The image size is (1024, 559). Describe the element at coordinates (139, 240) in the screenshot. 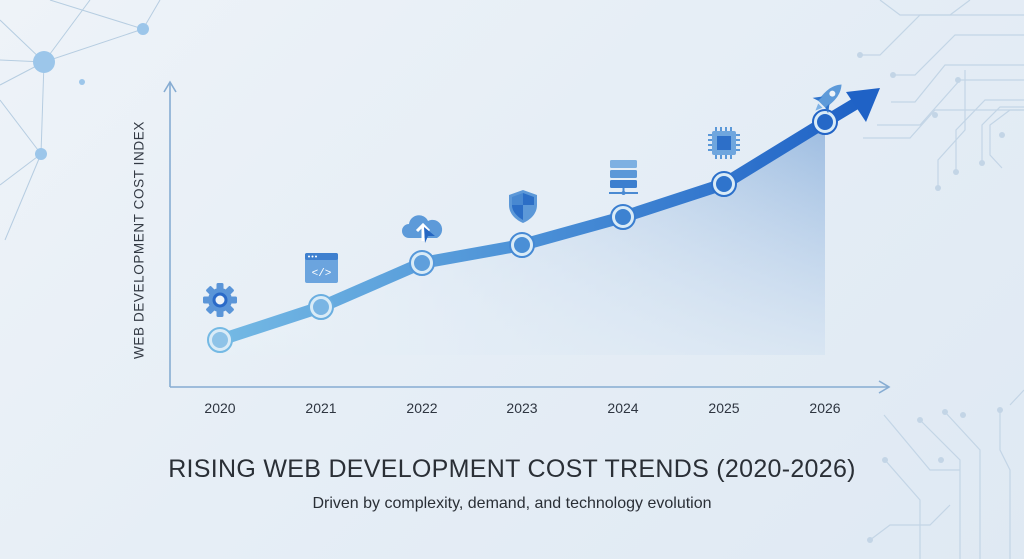

I see `y-axis-label: WEB DEVELOPMENT COST INDEX` at that location.